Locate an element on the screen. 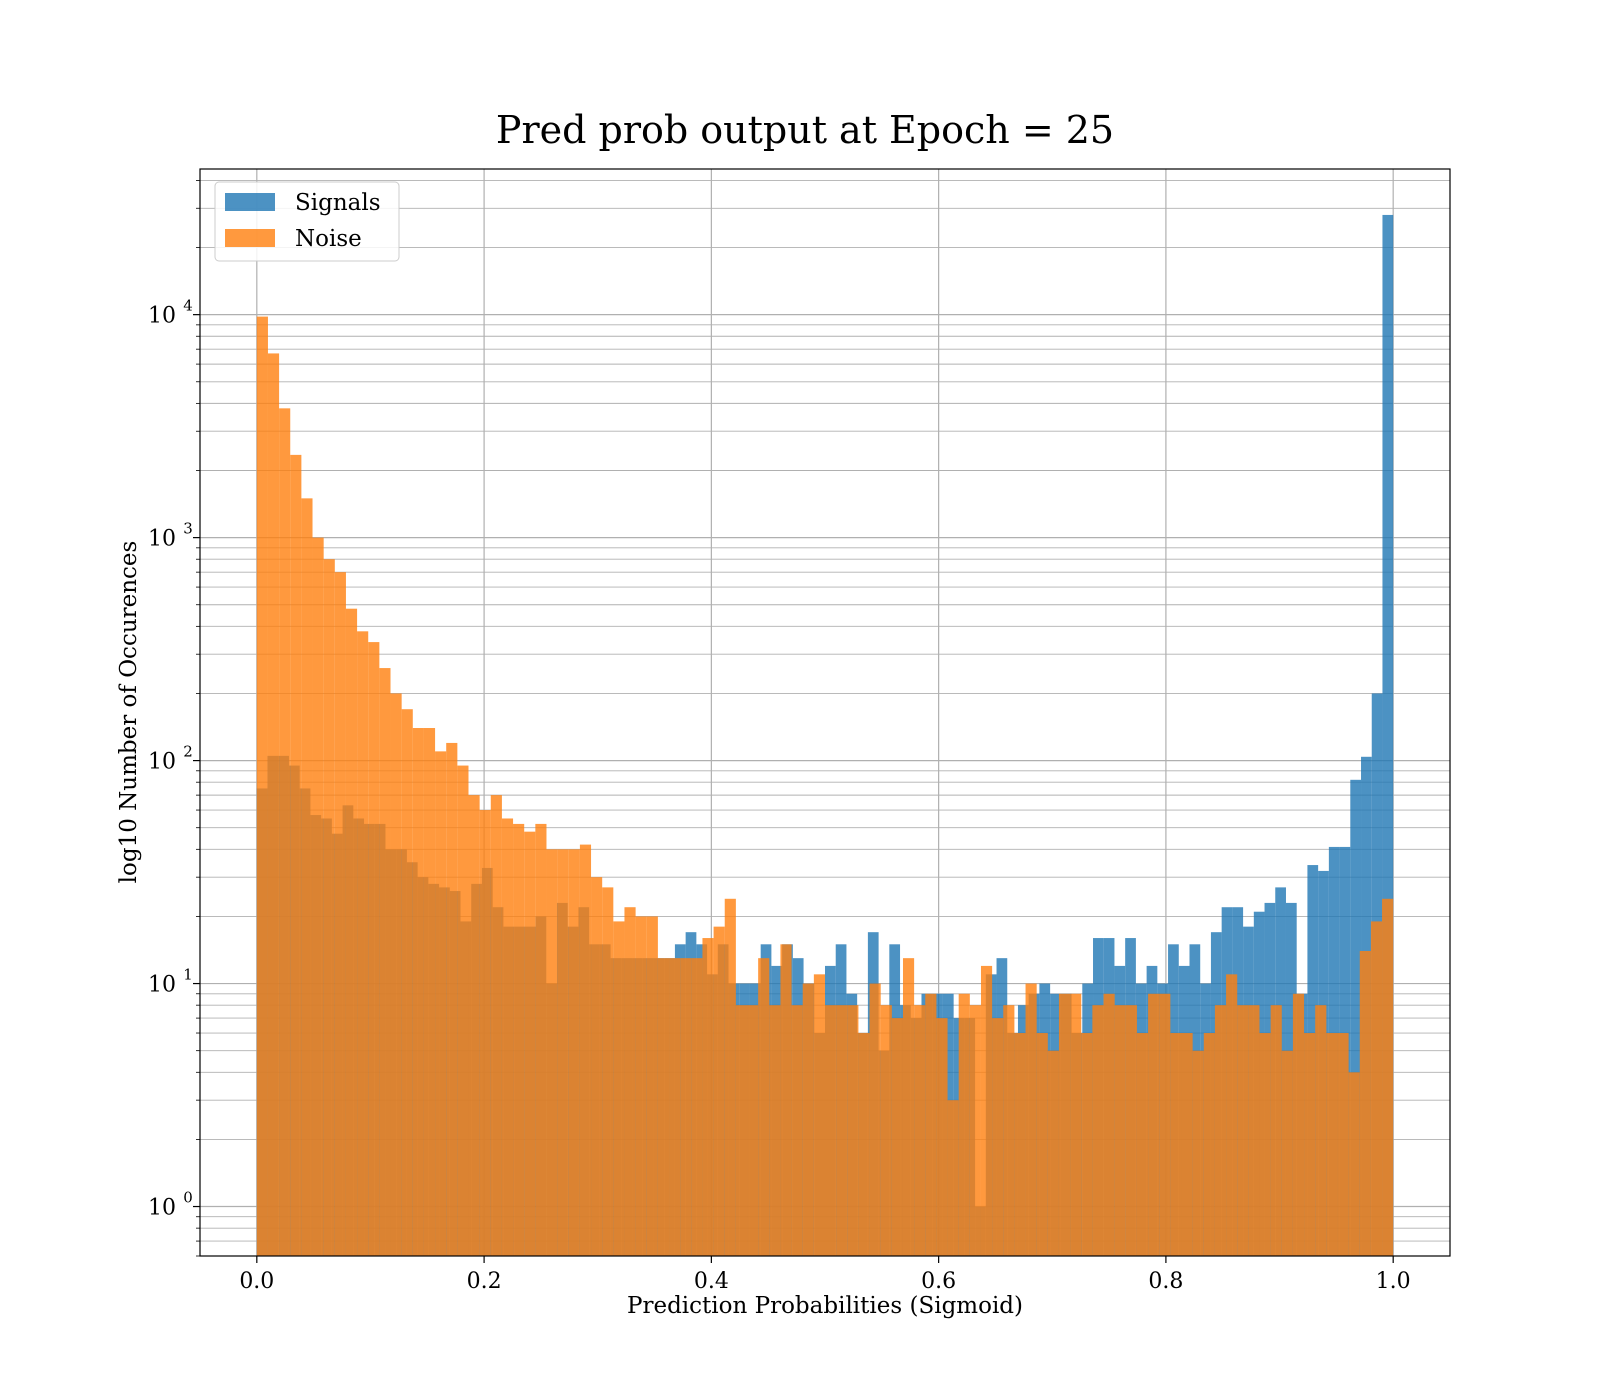 The width and height of the screenshot is (1600, 1400). y-tick-exponent: 1 is located at coordinates (188, 975).